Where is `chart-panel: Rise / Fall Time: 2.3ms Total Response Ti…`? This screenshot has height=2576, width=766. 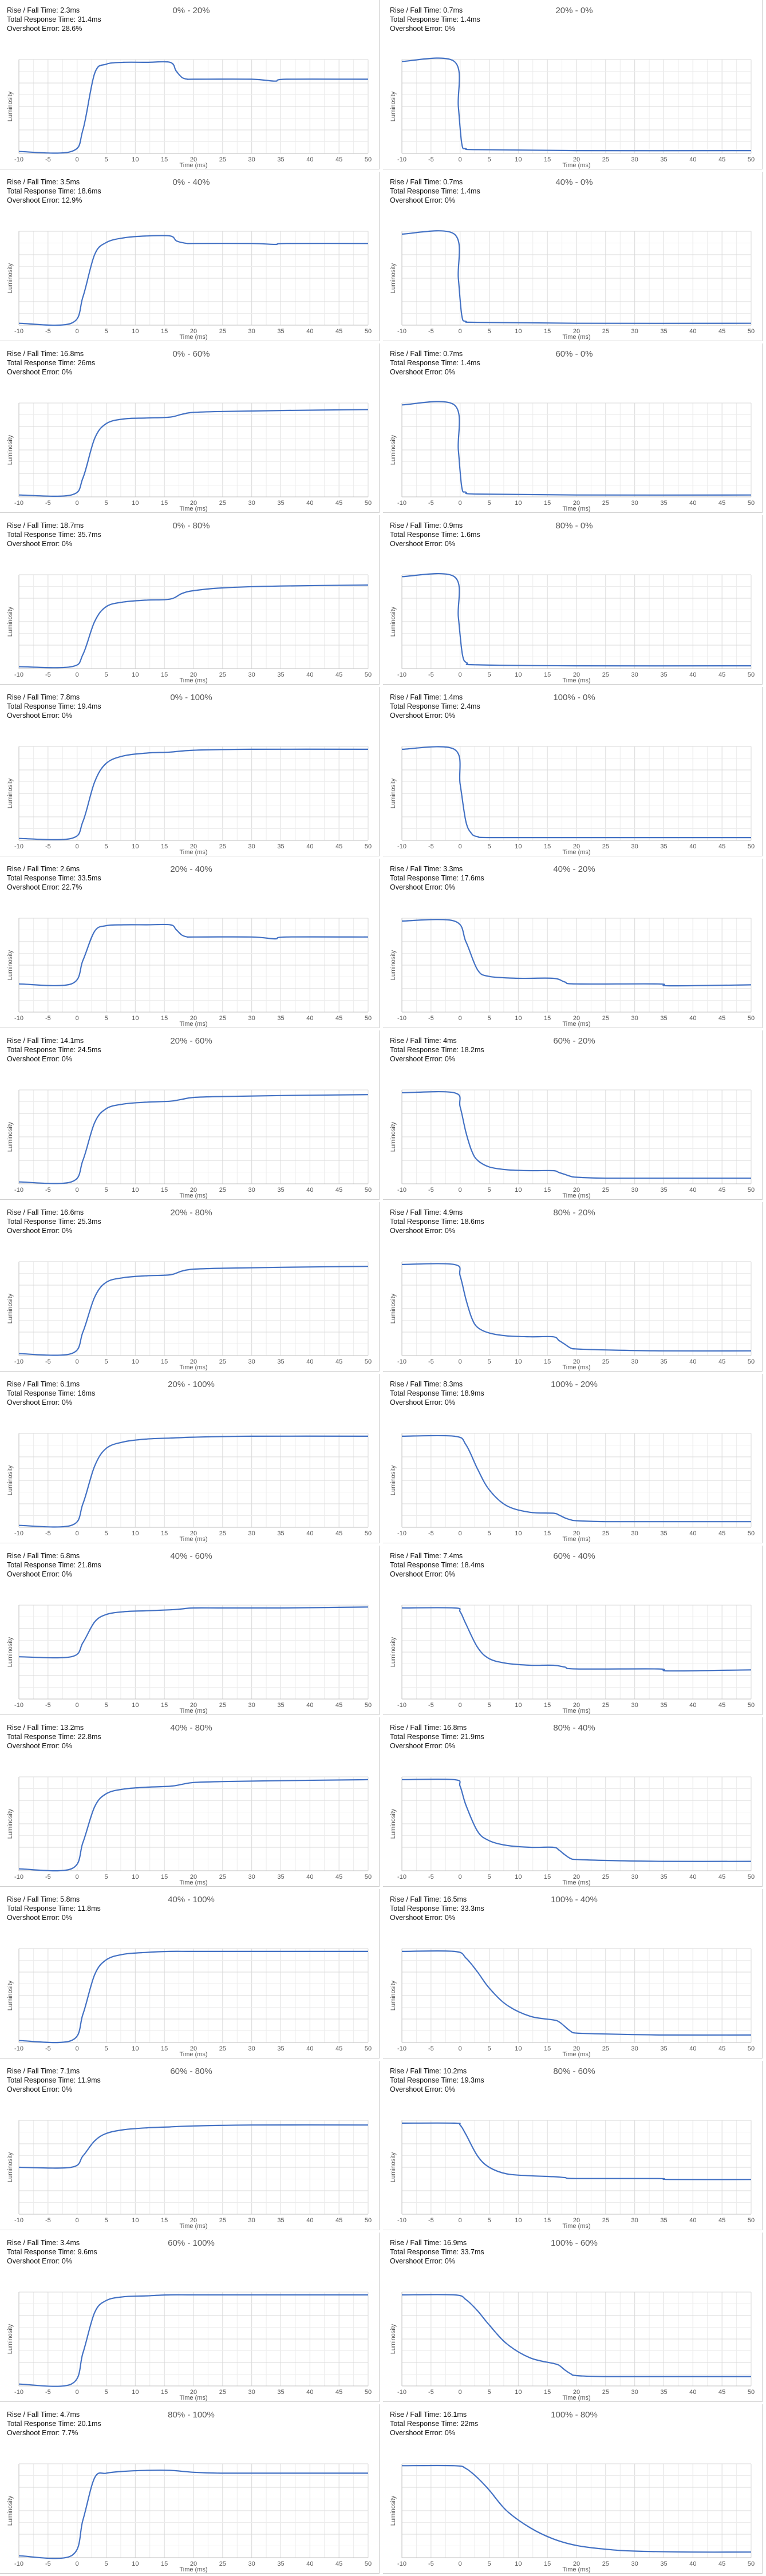 chart-panel: Rise / Fall Time: 2.3ms Total Response Ti… is located at coordinates (190, 84).